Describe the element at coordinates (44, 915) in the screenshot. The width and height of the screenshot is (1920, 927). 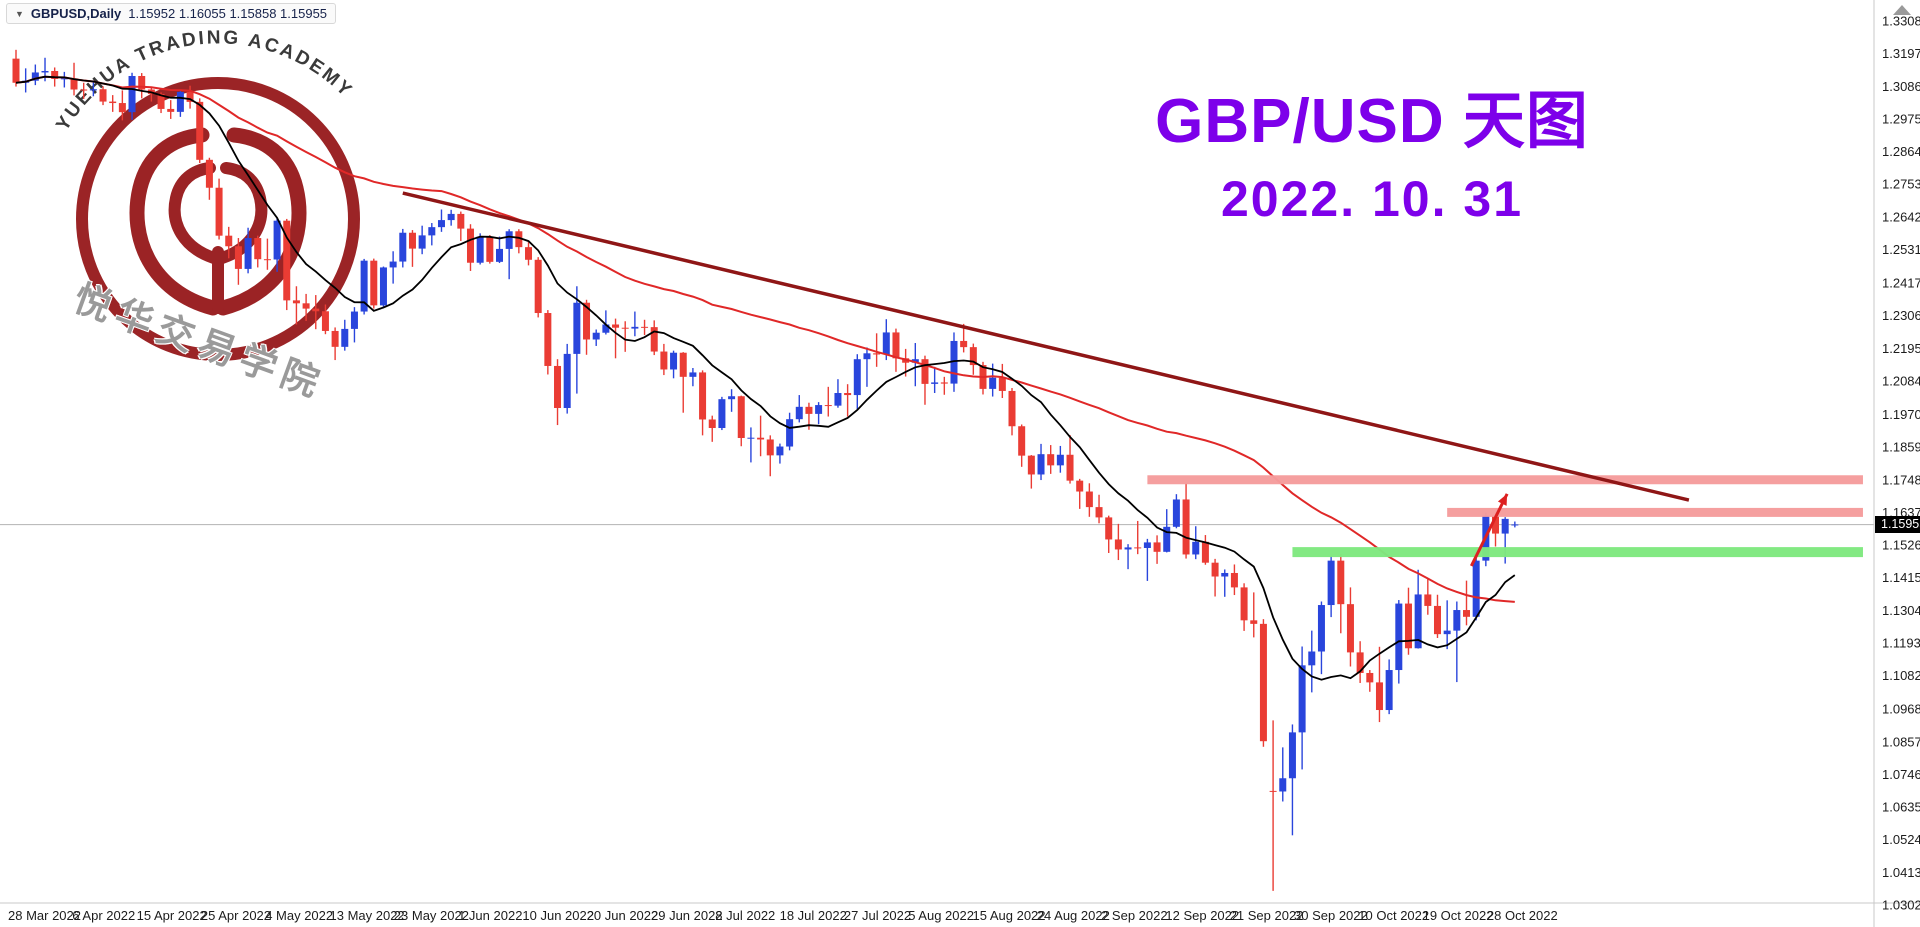
I see `date-axis-label: 28 Mar 2022` at that location.